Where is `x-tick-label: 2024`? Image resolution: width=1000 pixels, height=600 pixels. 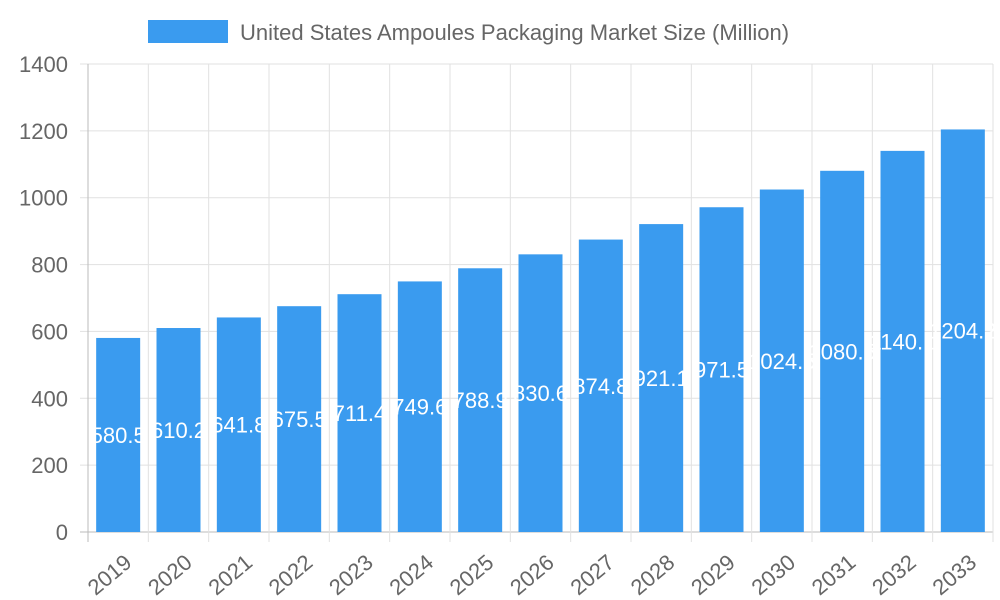 x-tick-label: 2024 is located at coordinates (411, 574).